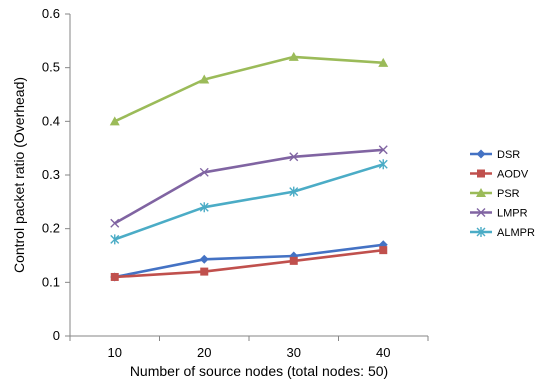  Describe the element at coordinates (495, 155) in the screenshot. I see `legend-item-dsr: DSR` at that location.